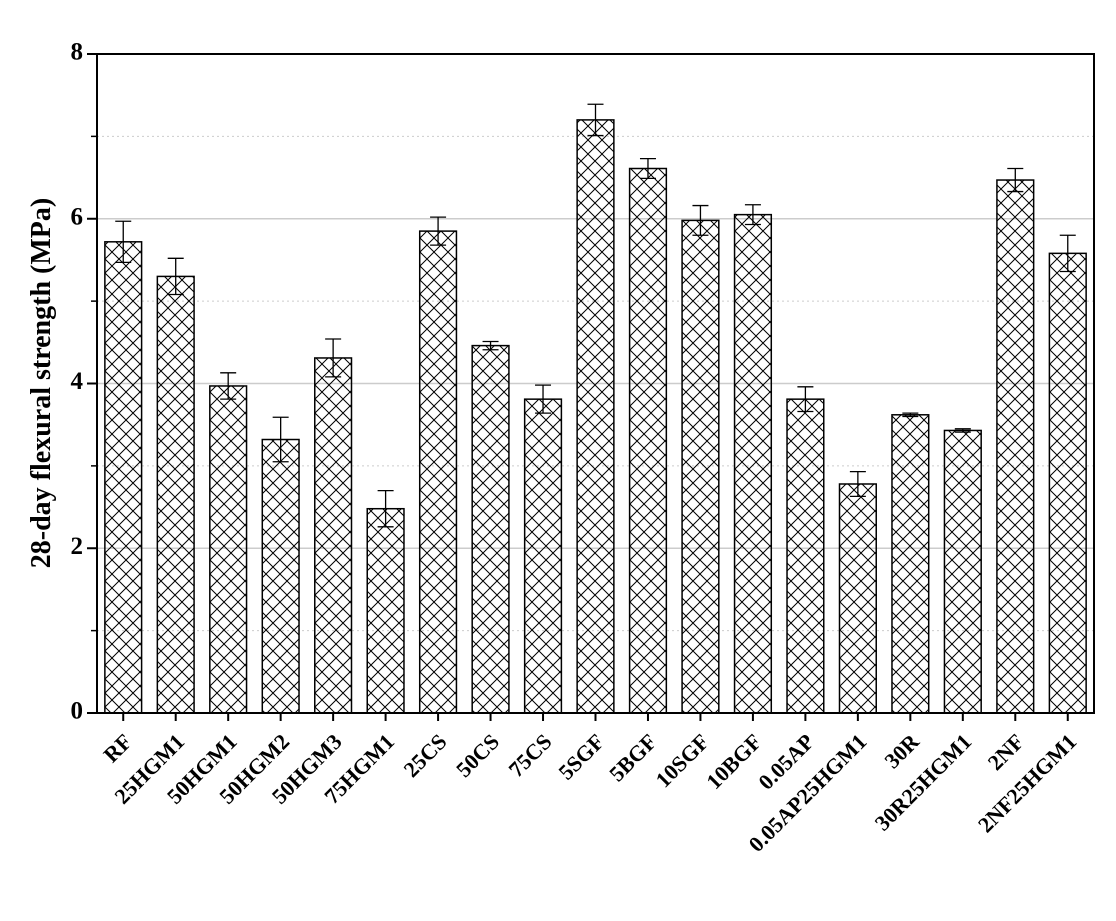  What do you see at coordinates (77, 546) in the screenshot?
I see `y-tick-label: 2` at bounding box center [77, 546].